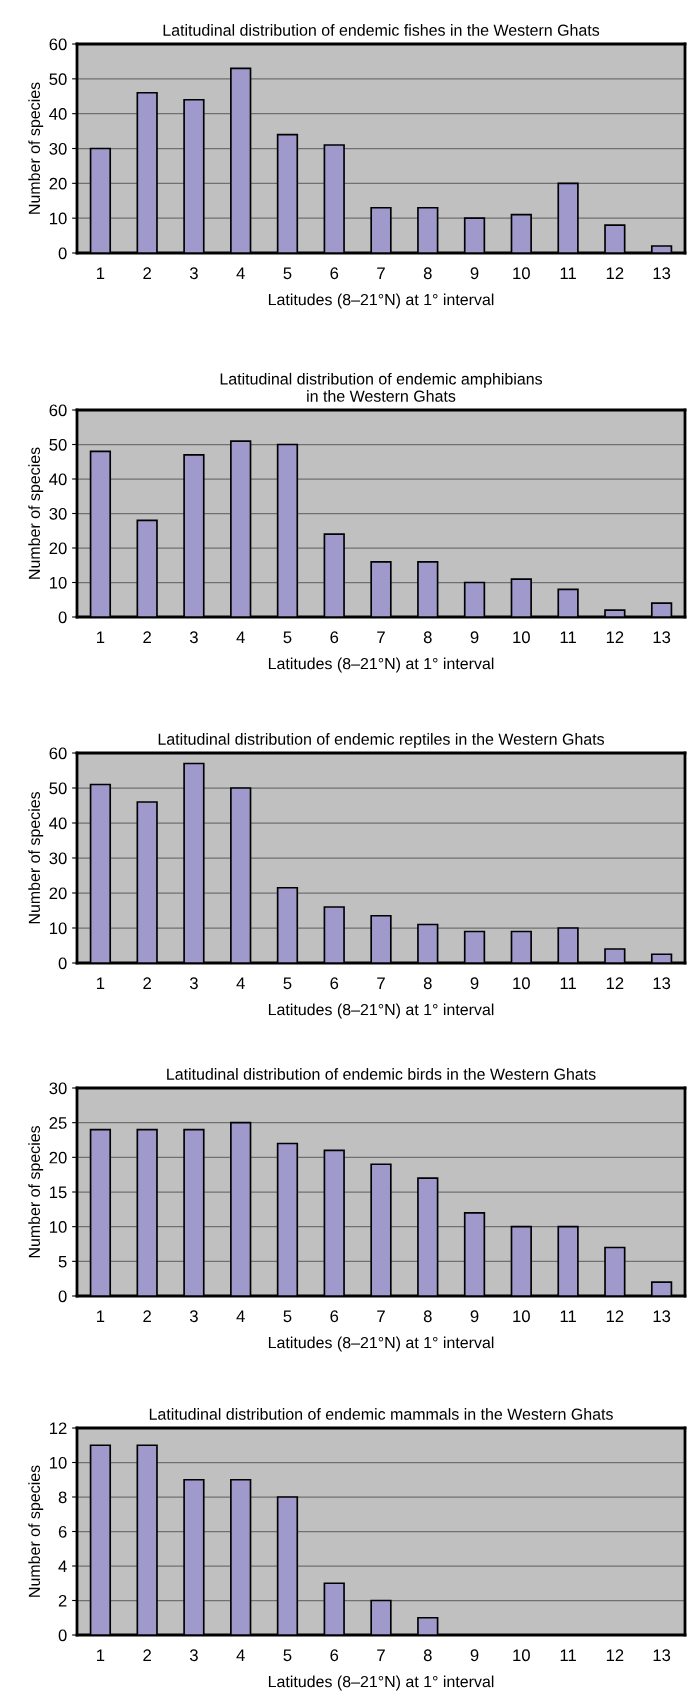  What do you see at coordinates (62, 1261) in the screenshot?
I see `y-tick-label: 5` at bounding box center [62, 1261].